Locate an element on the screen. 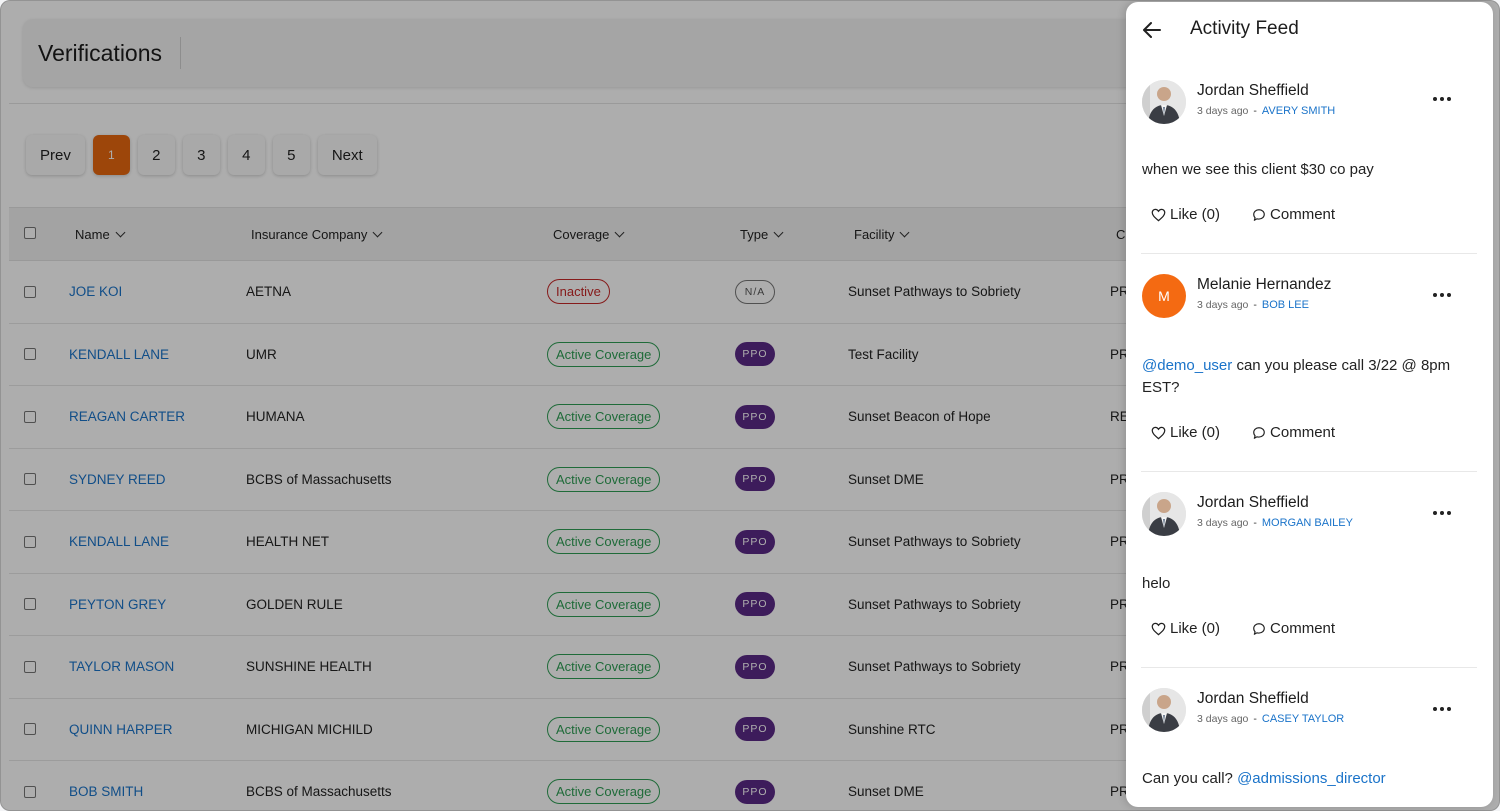 This screenshot has width=1500, height=811. post-meta: 3 days ago - BOB LEE is located at coordinates (1253, 305).